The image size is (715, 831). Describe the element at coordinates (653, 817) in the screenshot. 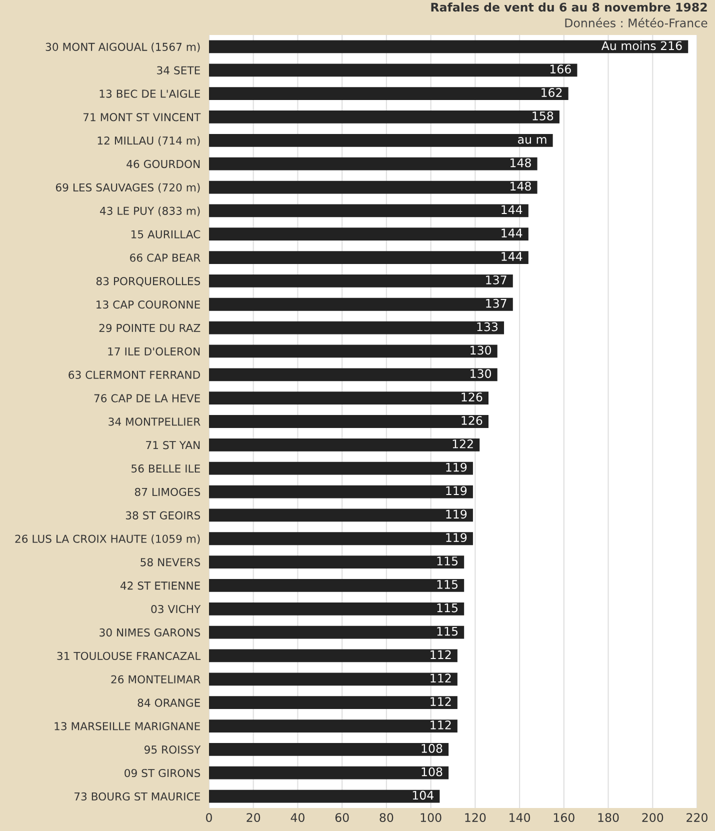

I see `x-tick-label: 200` at that location.